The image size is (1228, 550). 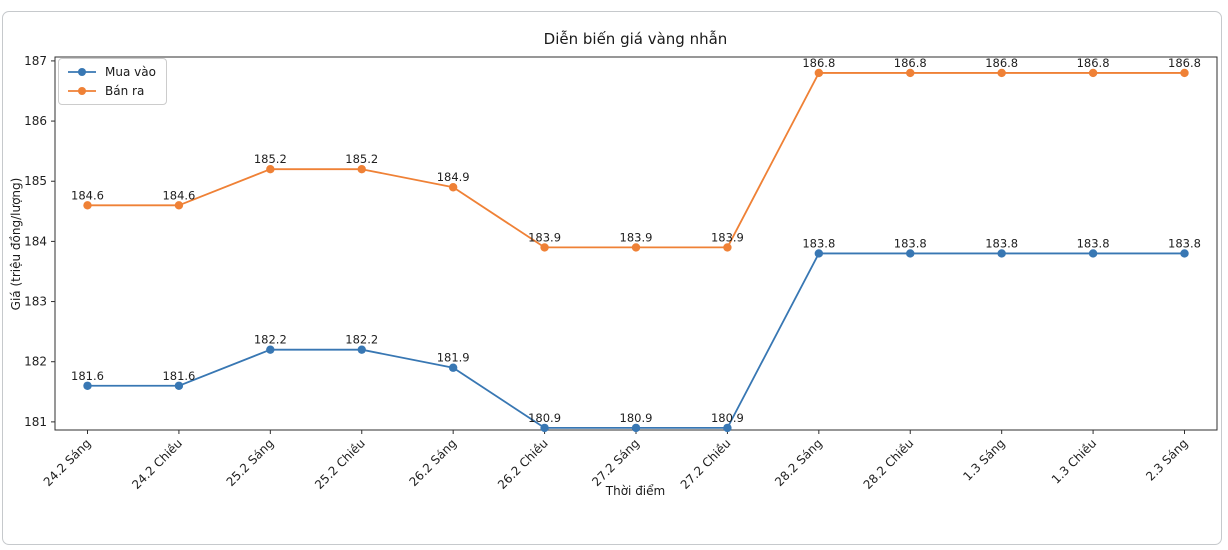 What do you see at coordinates (35, 241) in the screenshot?
I see `y-tick-label: 184` at bounding box center [35, 241].